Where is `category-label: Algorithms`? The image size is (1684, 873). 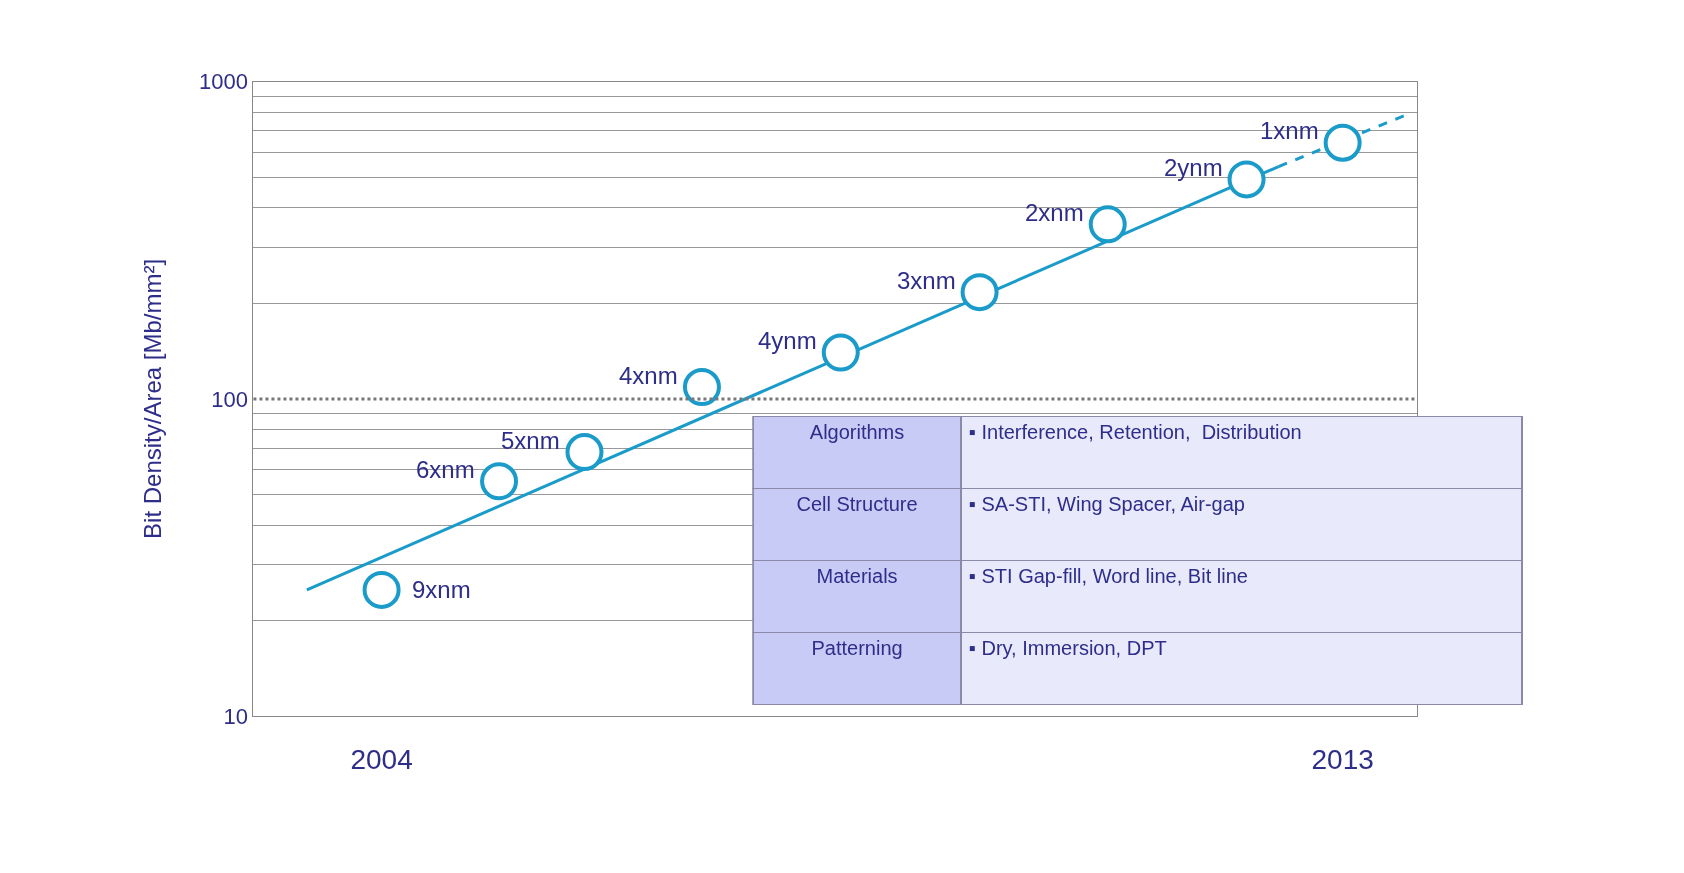 category-label: Algorithms is located at coordinates (857, 432).